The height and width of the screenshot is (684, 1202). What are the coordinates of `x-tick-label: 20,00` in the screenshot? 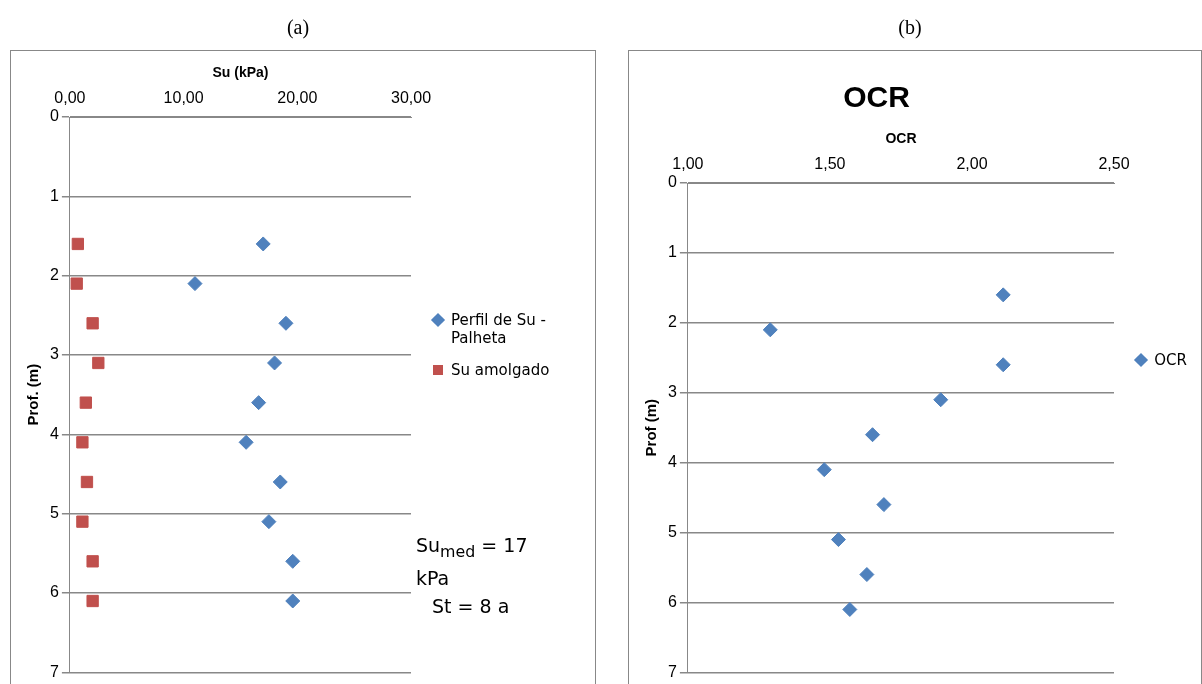 It's located at (297, 97).